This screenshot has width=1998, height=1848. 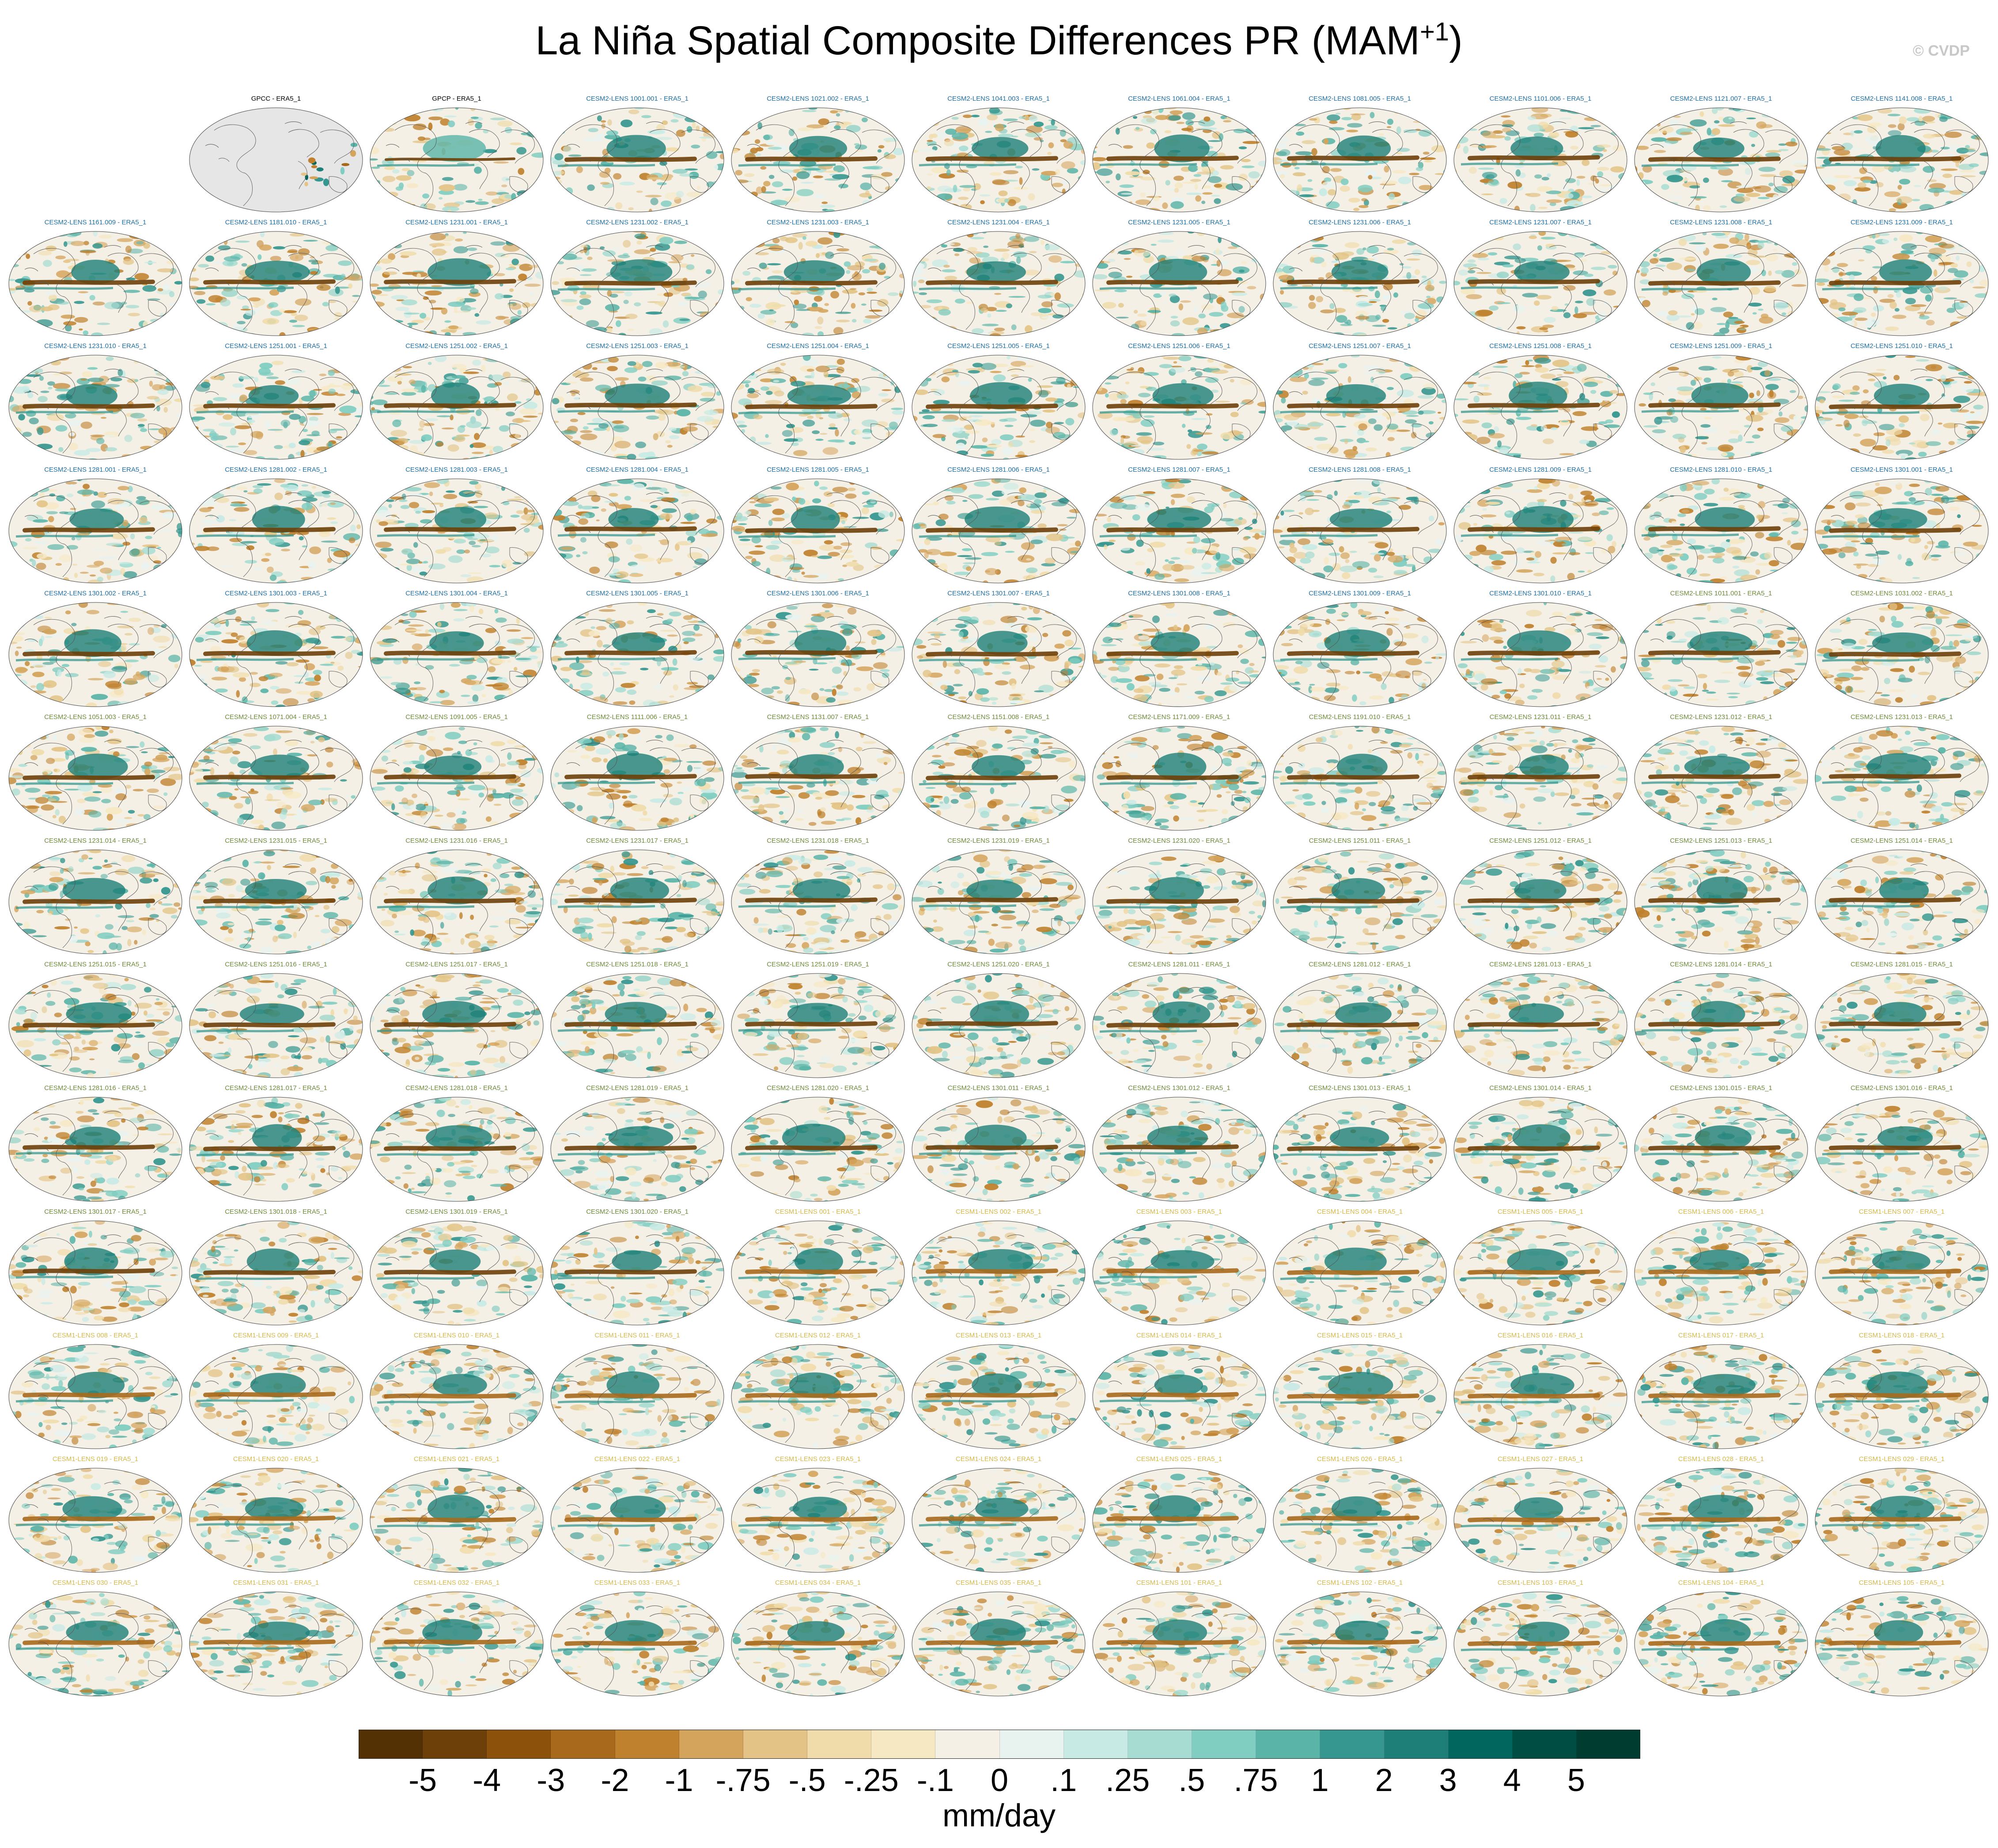 I want to click on dry-anomaly-band, so click(x=450, y=281).